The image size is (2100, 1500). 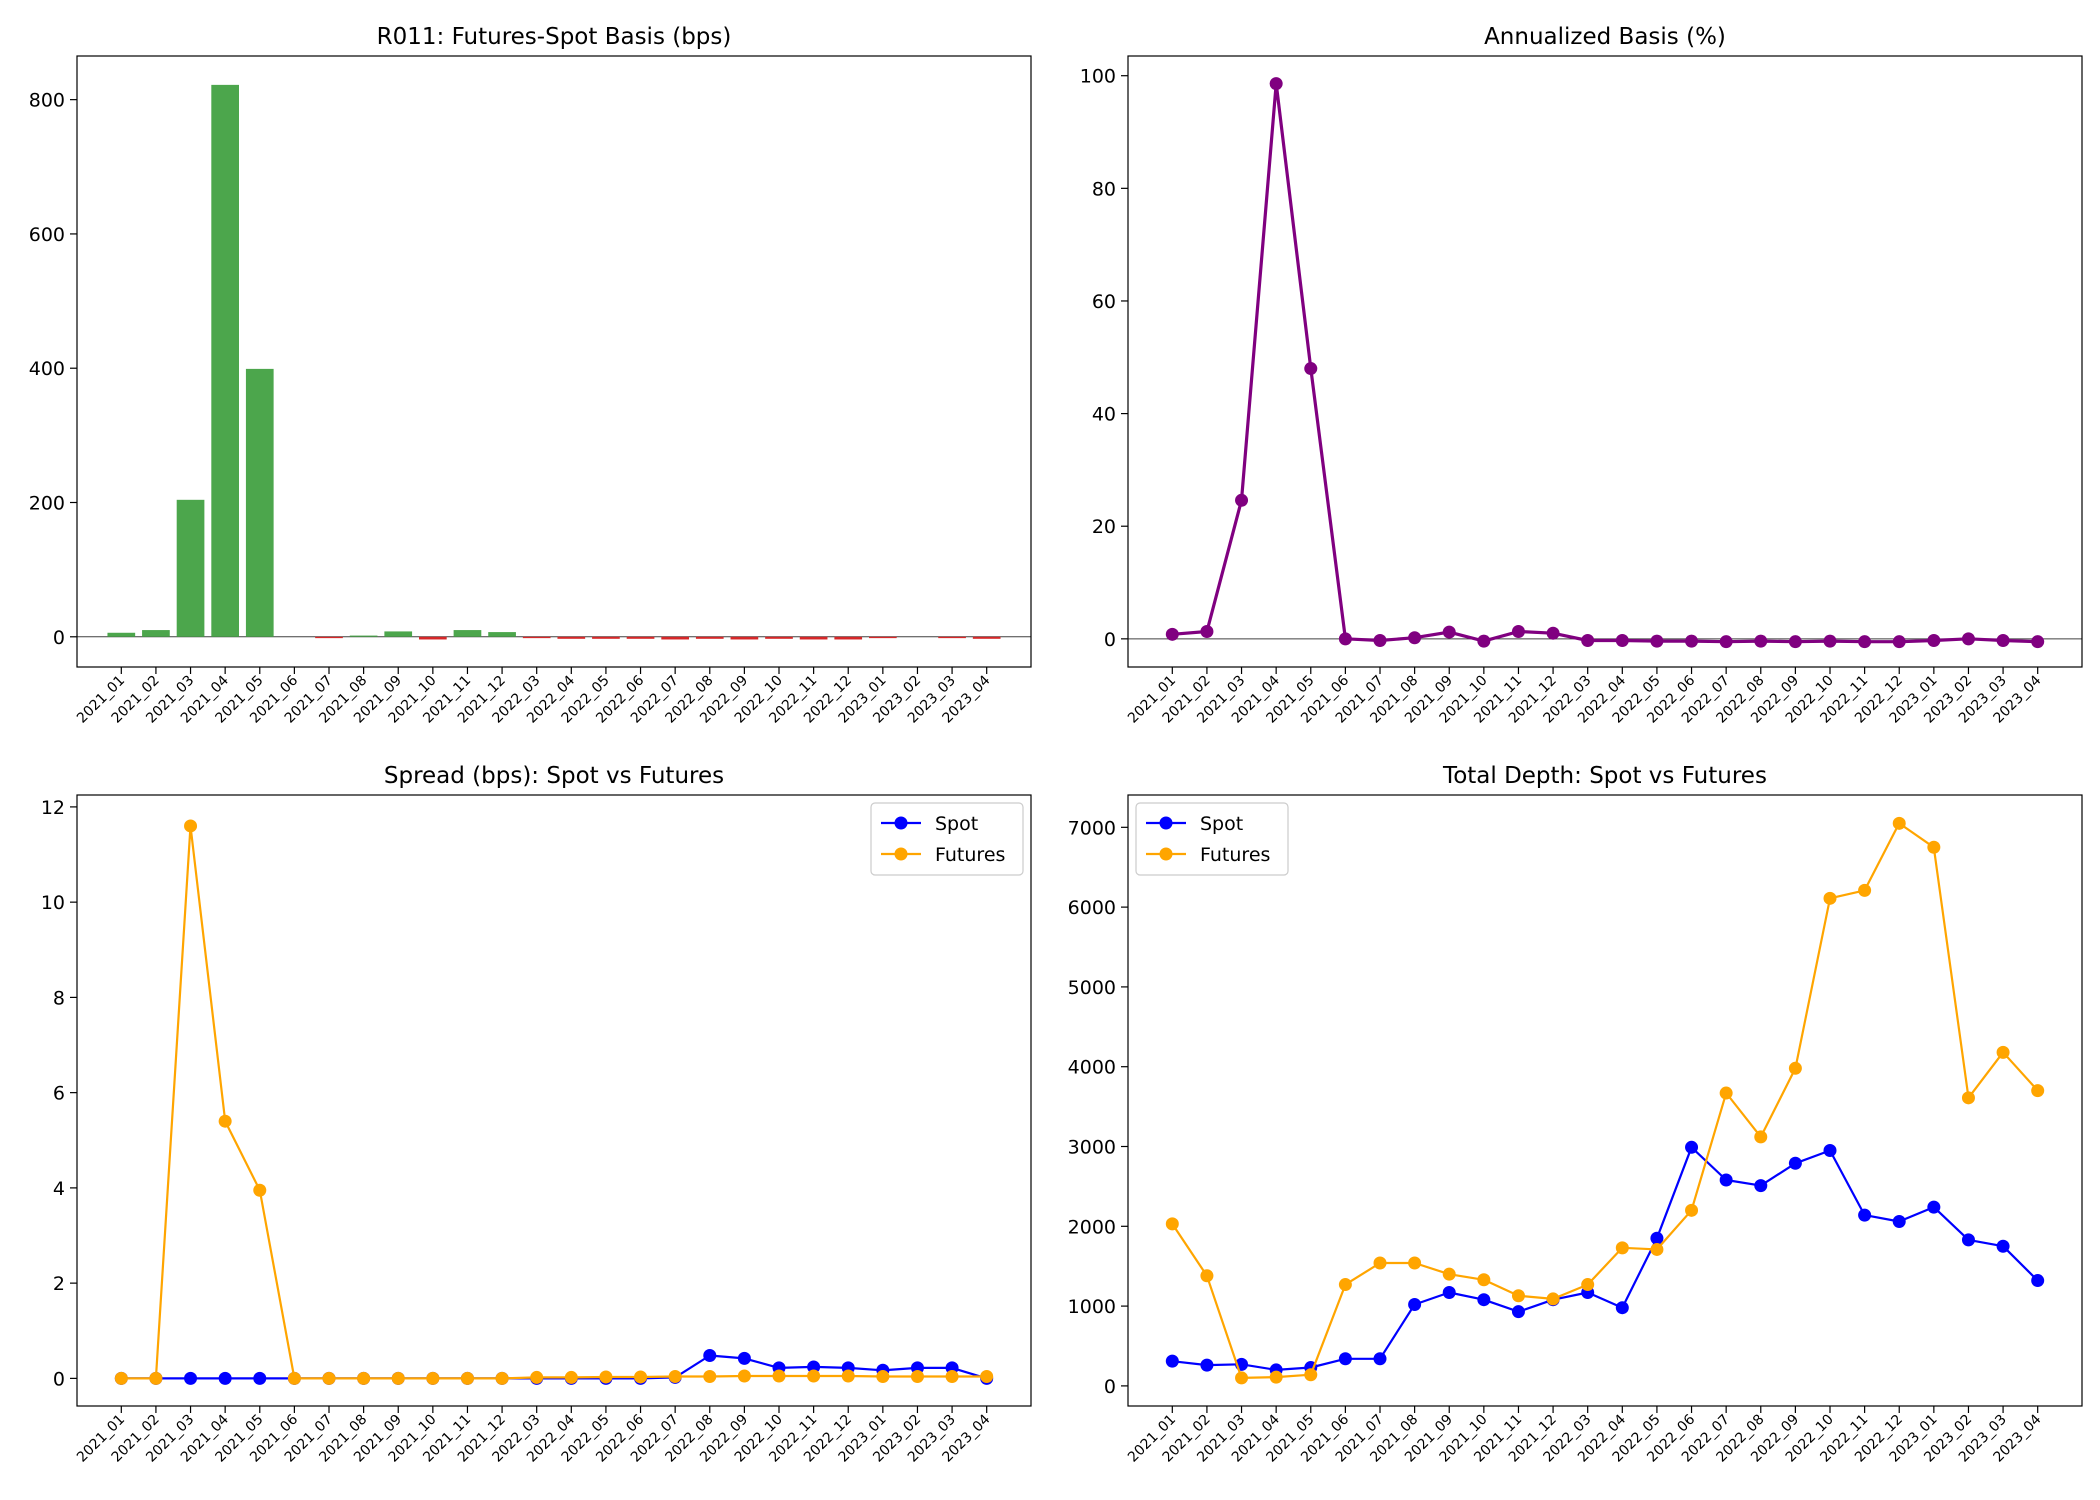 What do you see at coordinates (1092, 1148) in the screenshot?
I see `y-tick-label: 3000` at bounding box center [1092, 1148].